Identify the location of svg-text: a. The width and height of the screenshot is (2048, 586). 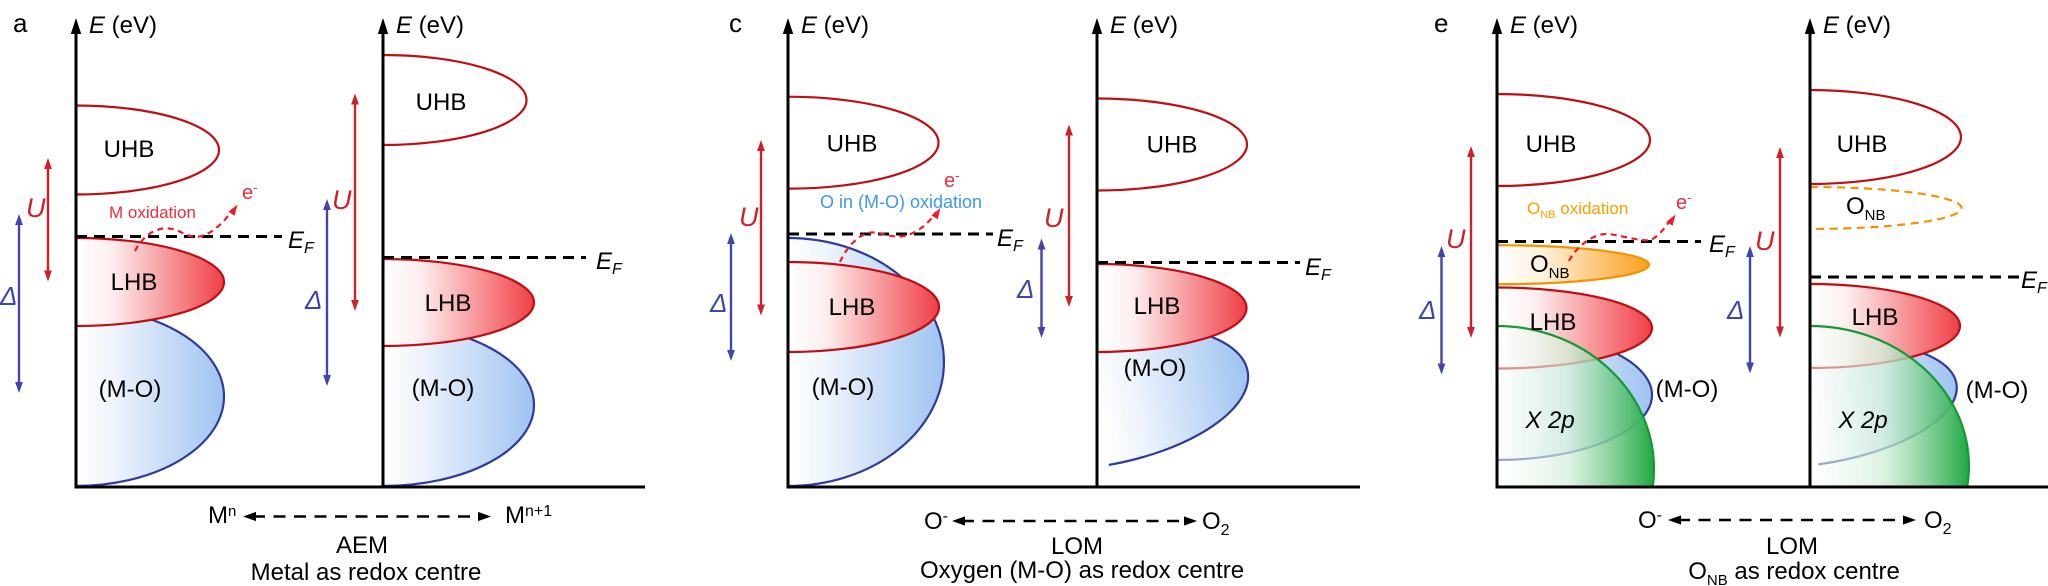
(20, 23).